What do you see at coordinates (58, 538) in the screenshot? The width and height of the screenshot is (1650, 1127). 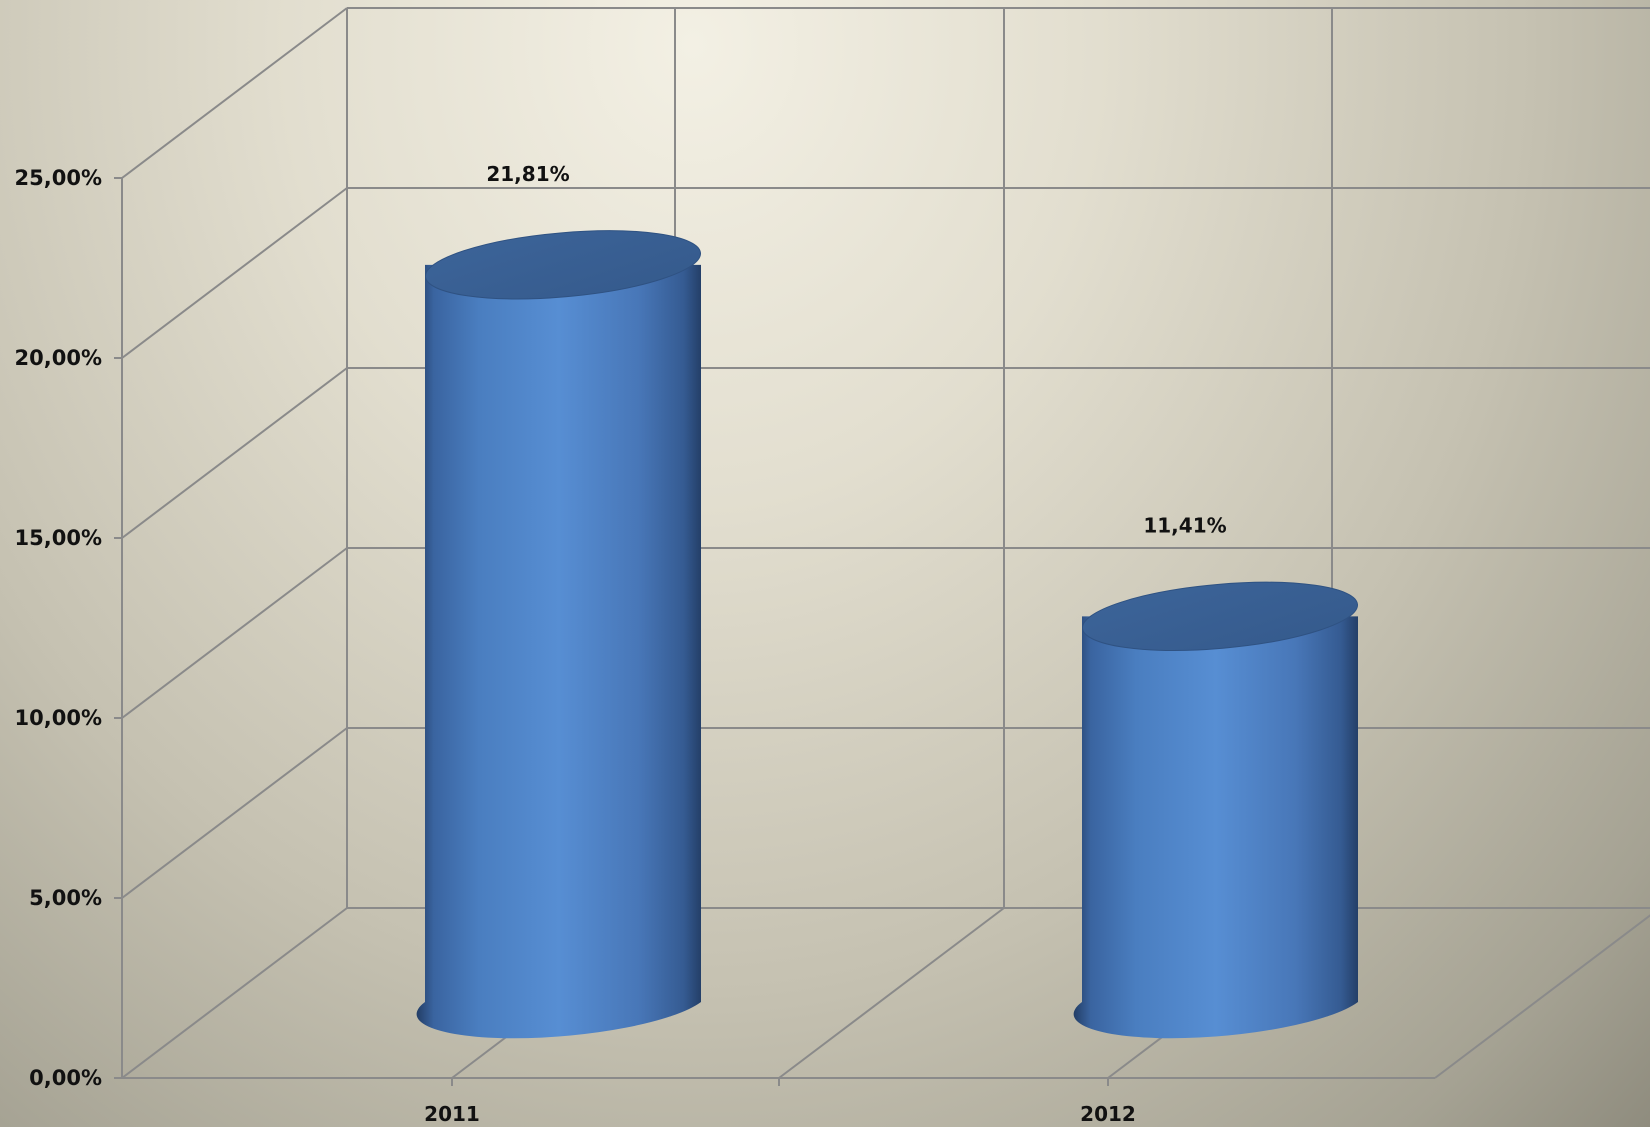 I see `y-tick-label: 15,00%` at bounding box center [58, 538].